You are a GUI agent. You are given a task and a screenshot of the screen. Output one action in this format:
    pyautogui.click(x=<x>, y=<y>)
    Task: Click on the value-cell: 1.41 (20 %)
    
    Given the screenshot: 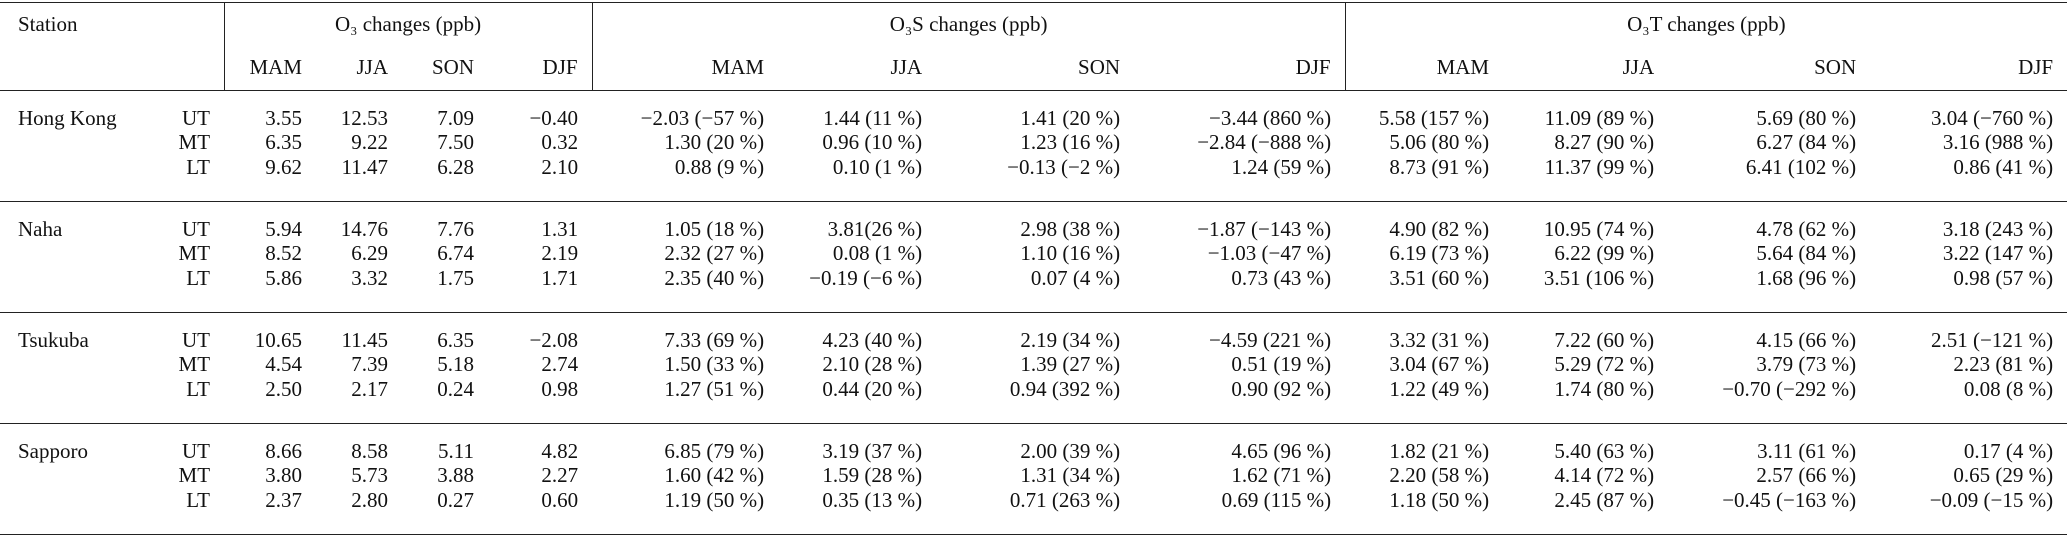 What is the action you would take?
    pyautogui.click(x=1070, y=117)
    